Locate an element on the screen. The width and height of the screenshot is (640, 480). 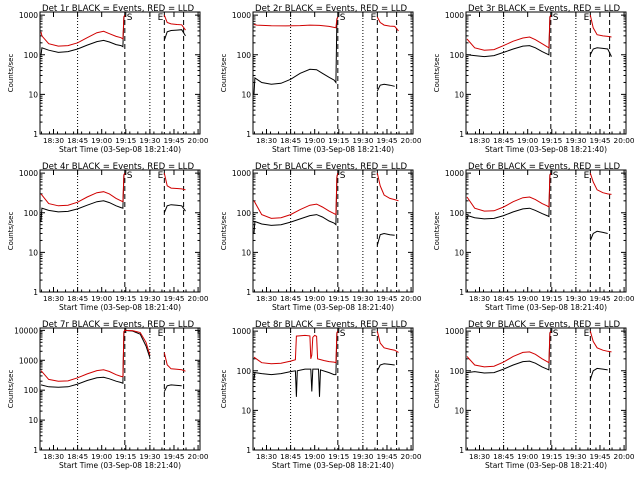
chart-title: Det 7r BLACK = Events, RED = LLD is located at coordinates (118, 325).